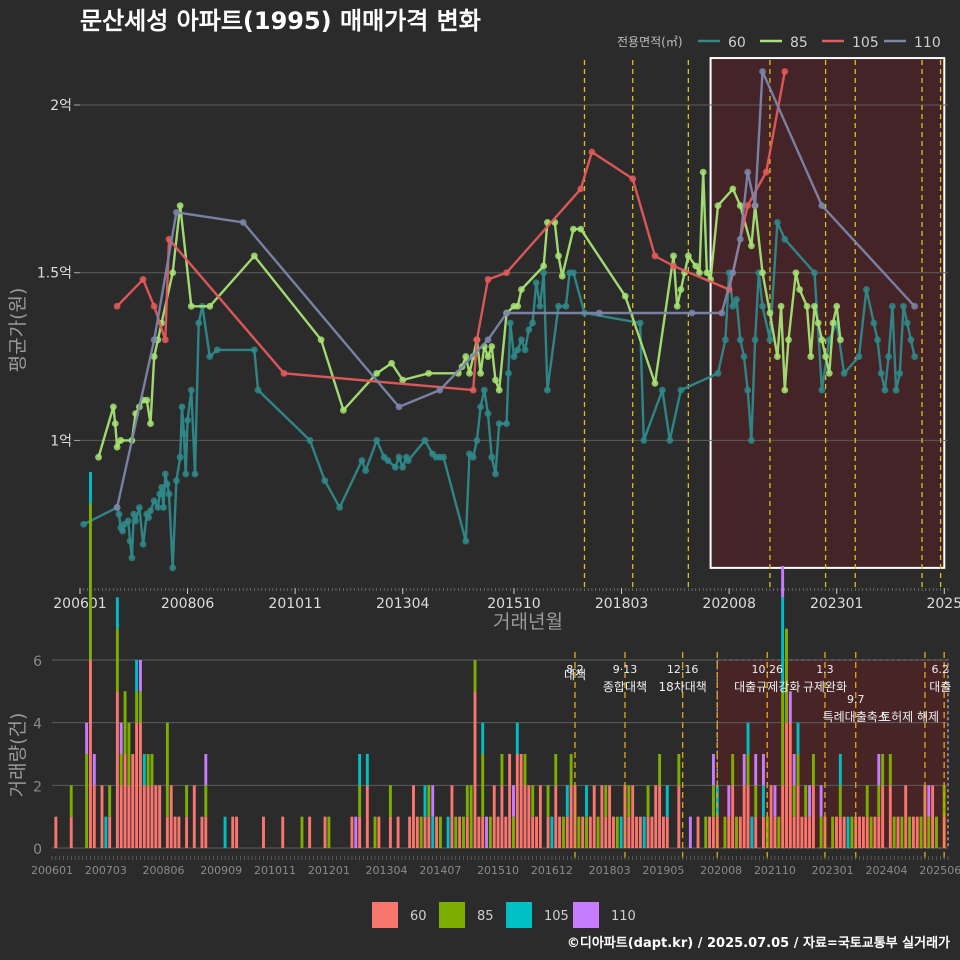  What do you see at coordinates (856, 717) in the screenshot?
I see `annotation-text: 특례대출축소` at bounding box center [856, 717].